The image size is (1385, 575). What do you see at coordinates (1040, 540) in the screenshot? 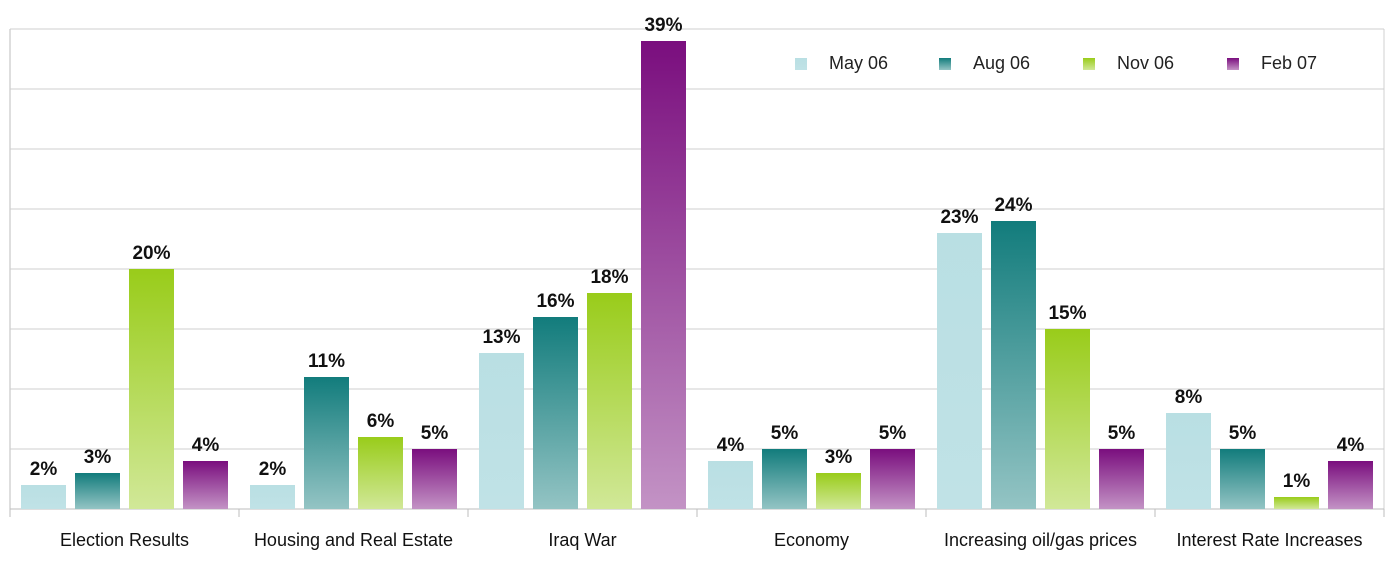
I see `x-tick-label: Increasing oil/gas prices` at bounding box center [1040, 540].